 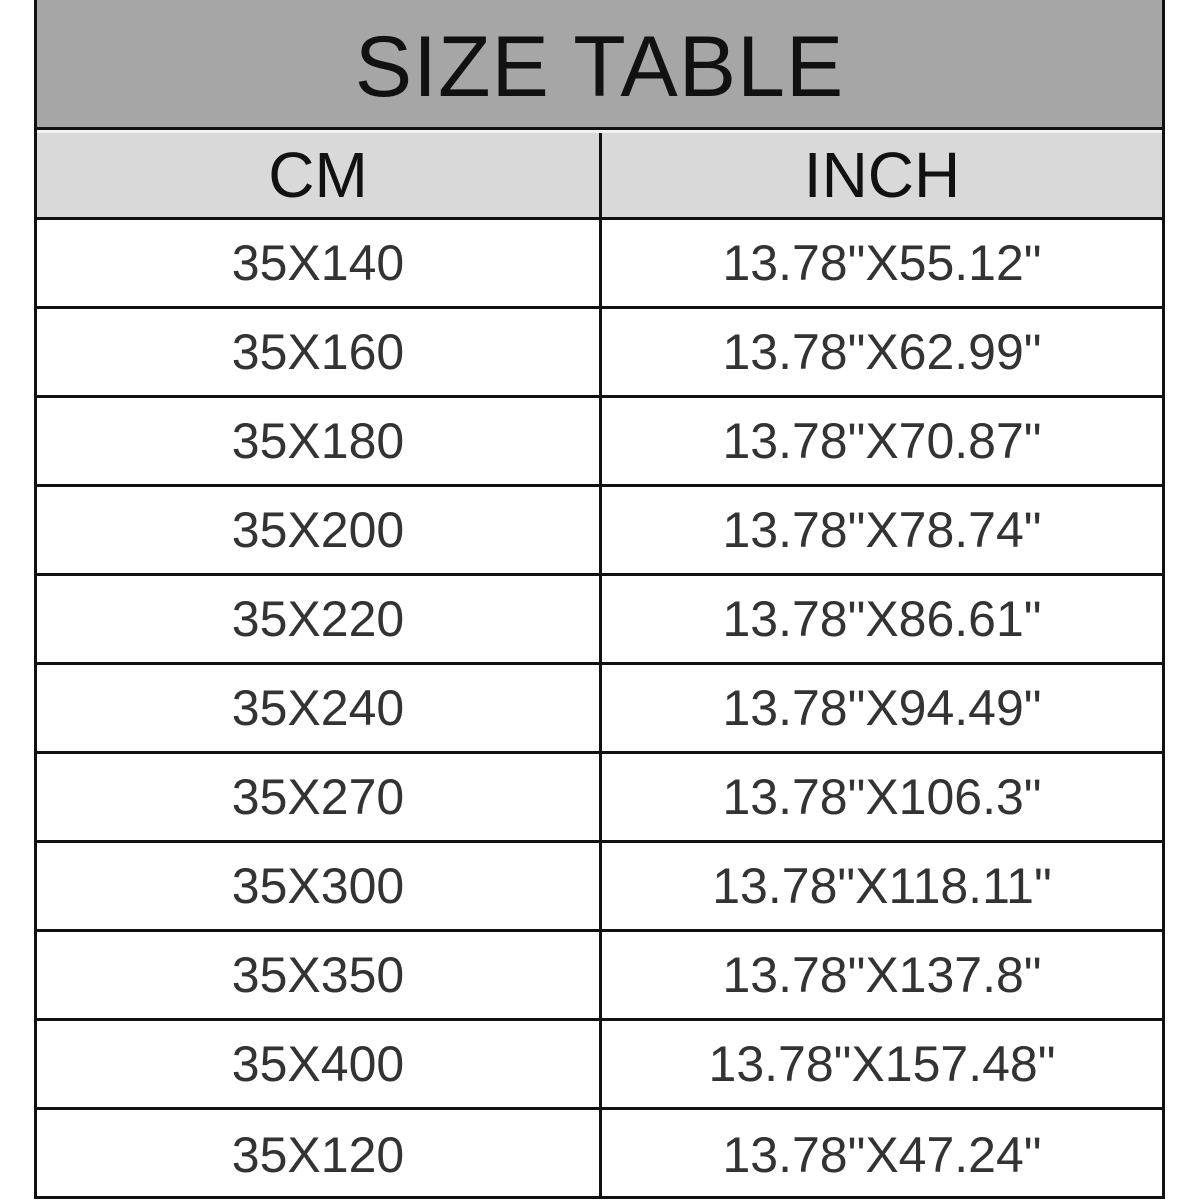 I want to click on cm-cell: 35X350, so click(x=319, y=975).